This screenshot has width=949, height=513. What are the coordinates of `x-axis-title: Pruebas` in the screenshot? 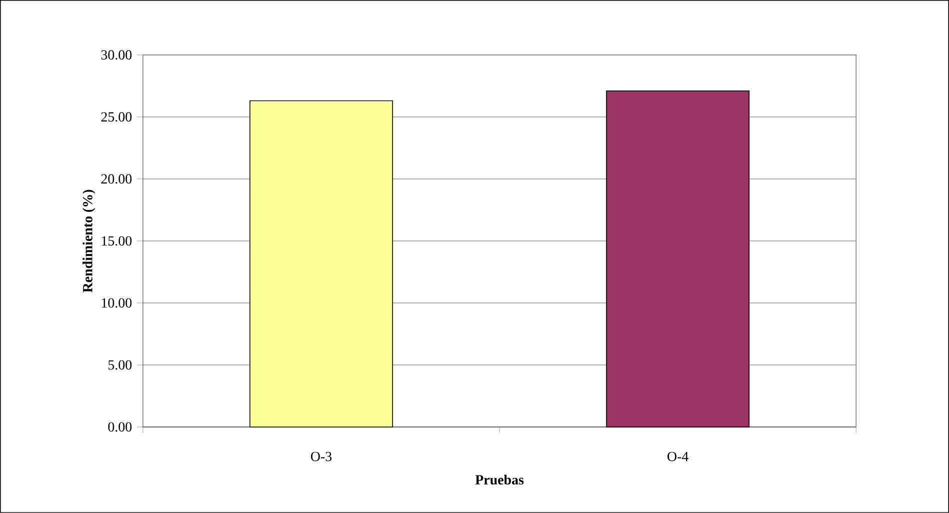 It's located at (499, 479).